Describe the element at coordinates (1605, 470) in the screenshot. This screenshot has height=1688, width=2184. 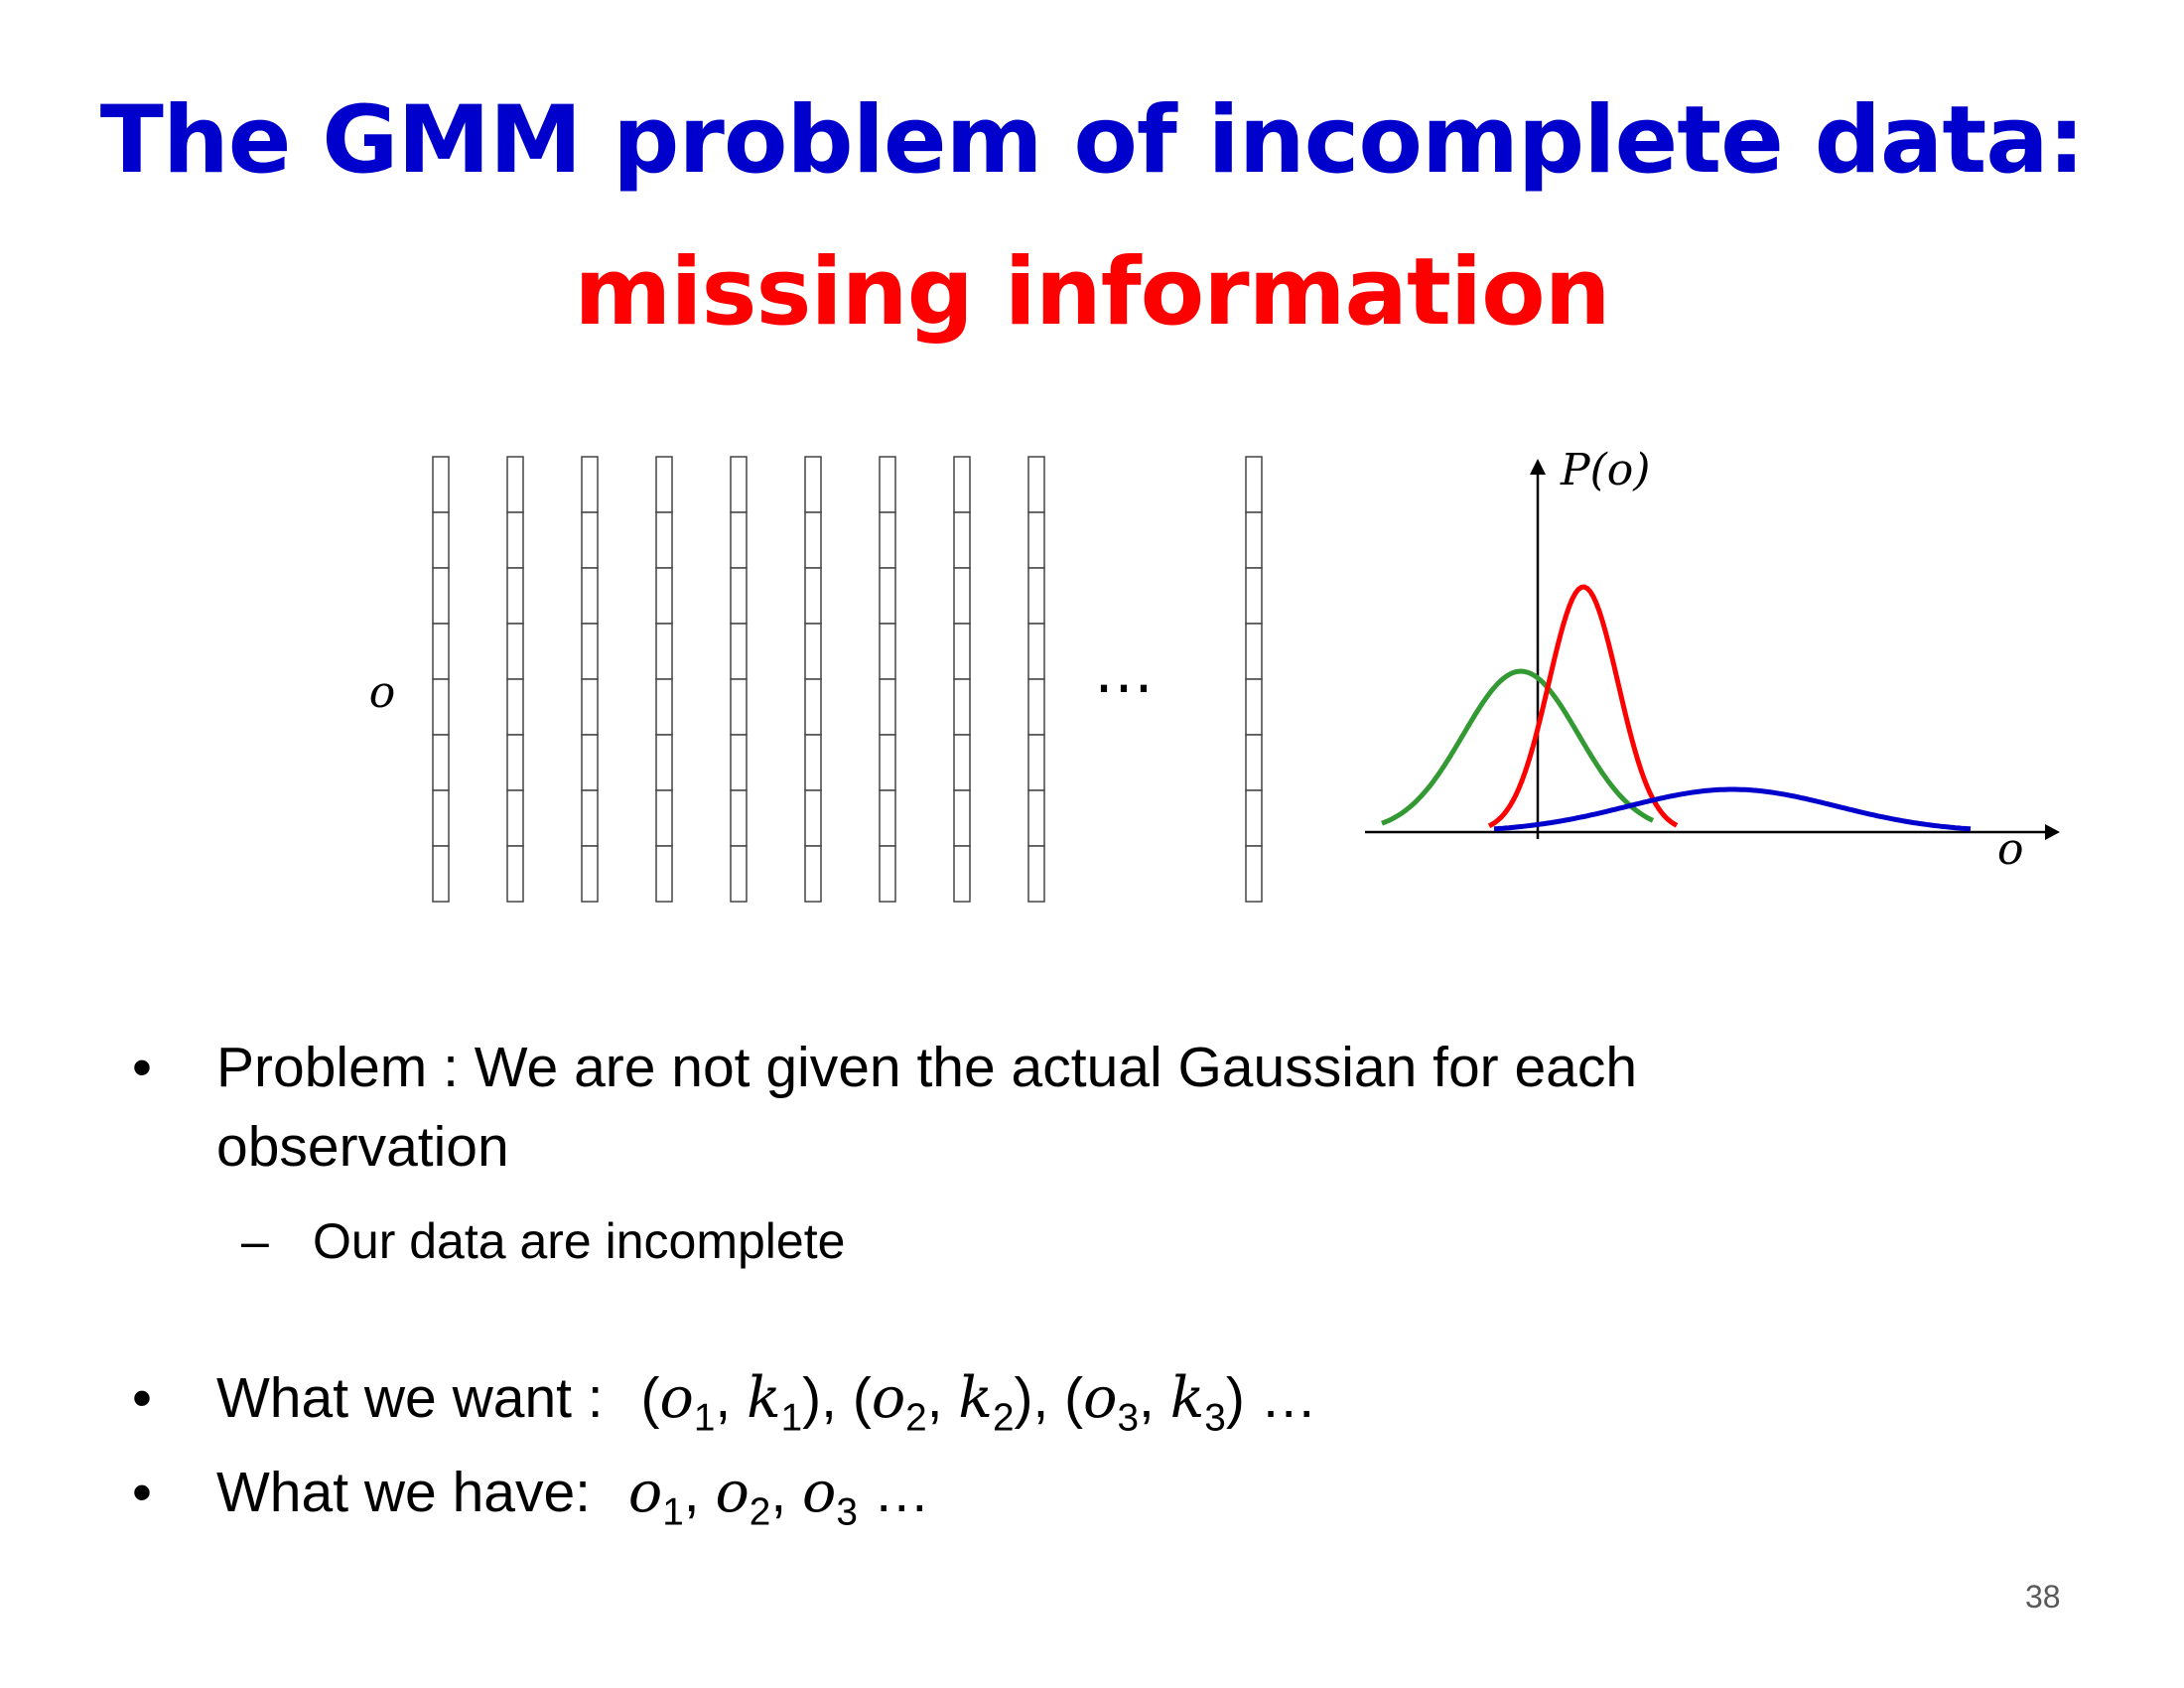
I see `y-axis-label: P(o)` at that location.